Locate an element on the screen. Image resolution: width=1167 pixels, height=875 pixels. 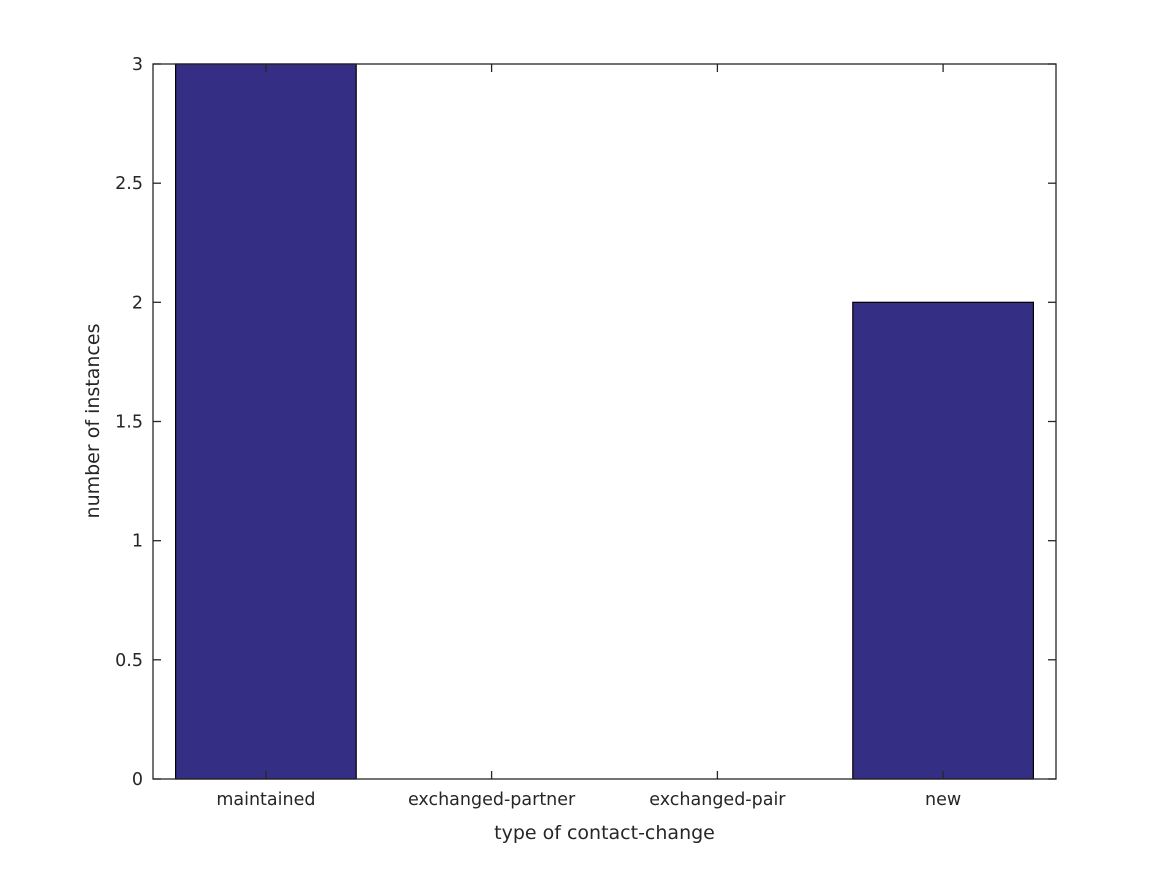
y-tick-label-1: 1 is located at coordinates (137, 542).